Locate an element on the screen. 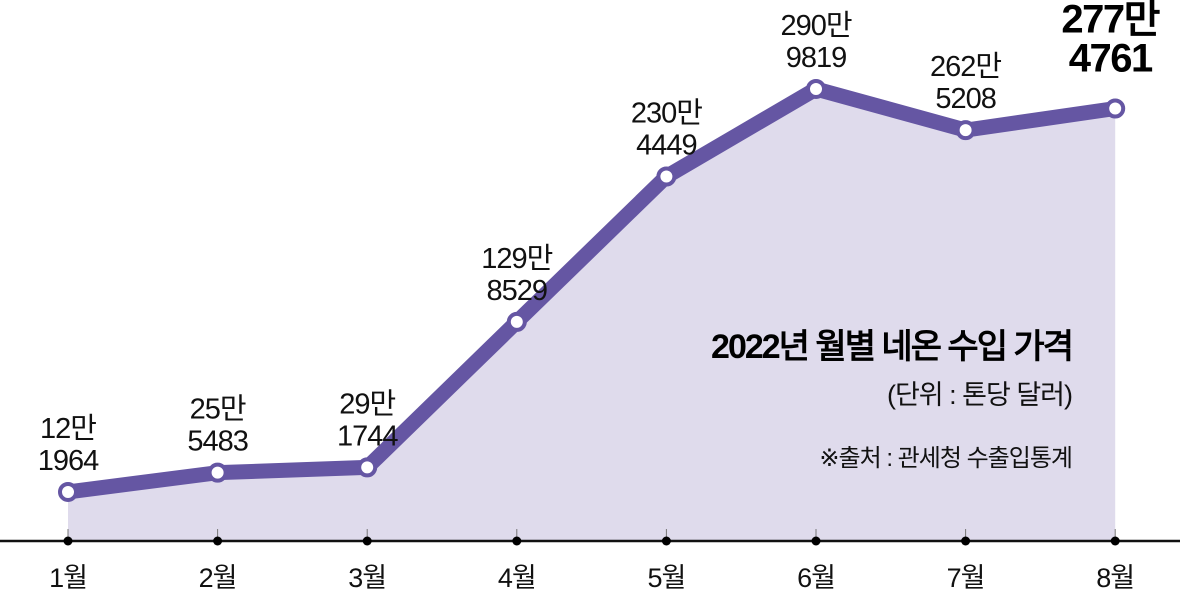  data-label-line2: 5483 is located at coordinates (217, 442).